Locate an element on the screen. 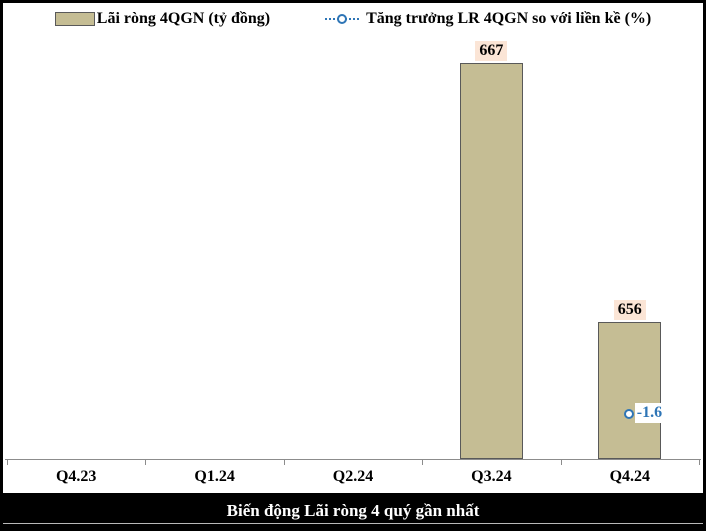 This screenshot has height=531, width=706. chart-title-band: Biến động Lãi ròng 4 quý gần nhất is located at coordinates (353, 510).